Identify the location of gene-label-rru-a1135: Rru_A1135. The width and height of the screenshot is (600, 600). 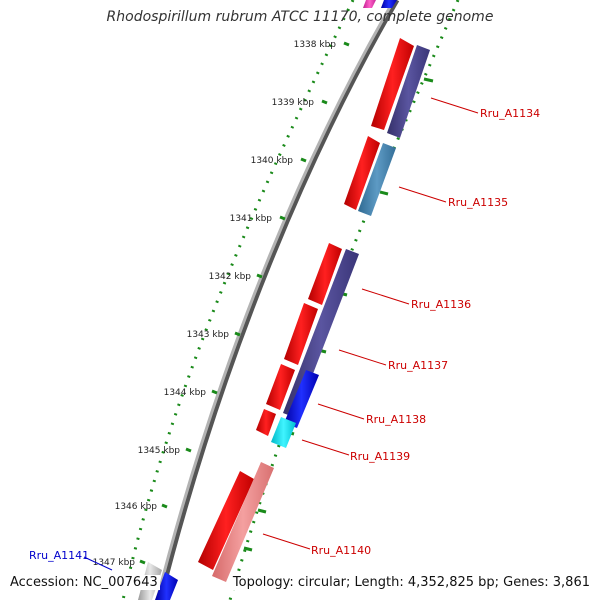
(478, 202).